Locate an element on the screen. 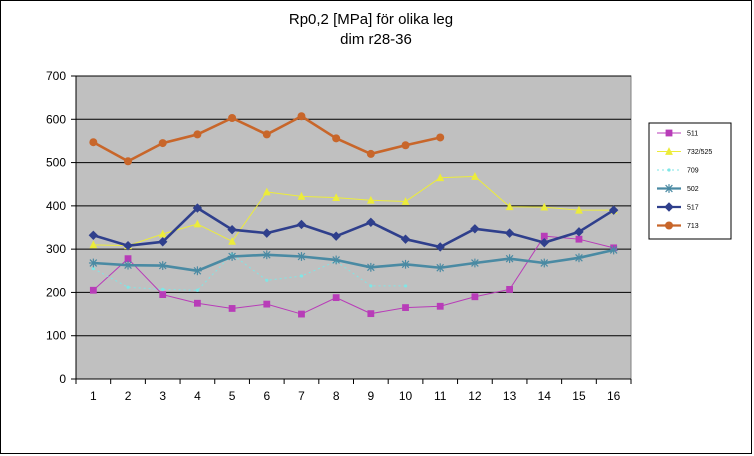 Image resolution: width=754 pixels, height=456 pixels. legend-box is located at coordinates (690, 181).